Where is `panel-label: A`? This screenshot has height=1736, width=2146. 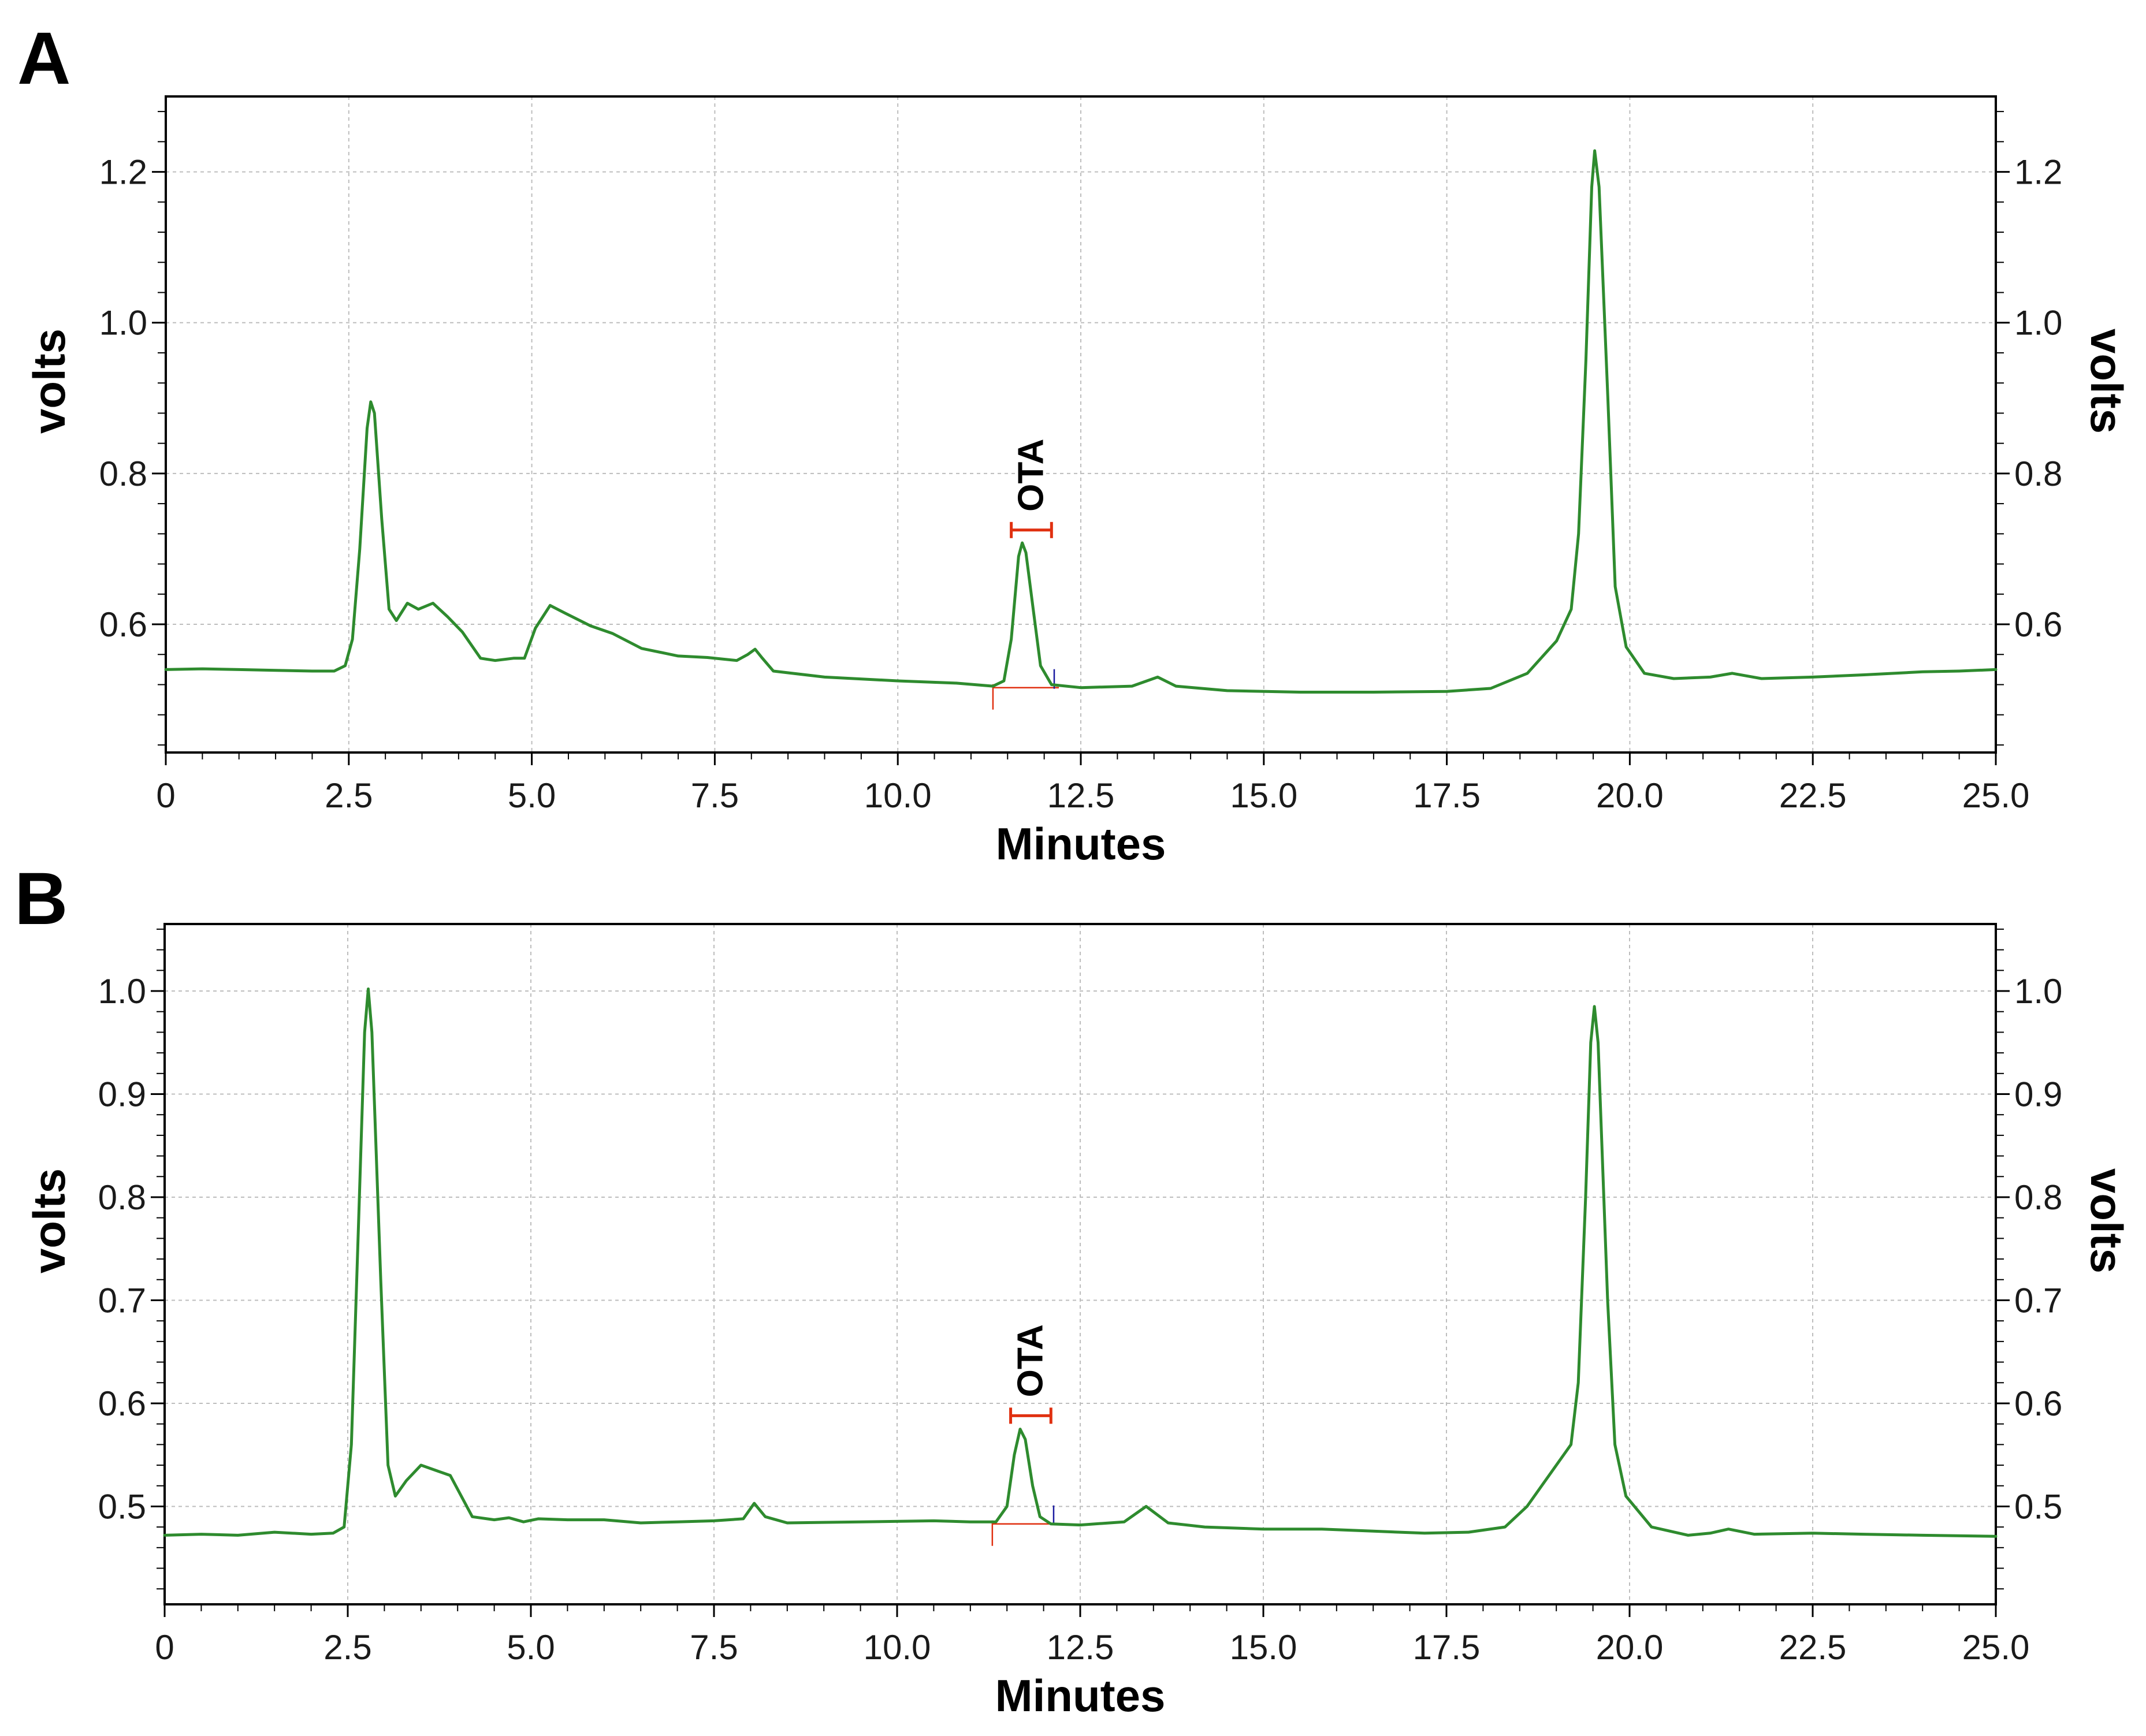 panel-label: A is located at coordinates (43, 59).